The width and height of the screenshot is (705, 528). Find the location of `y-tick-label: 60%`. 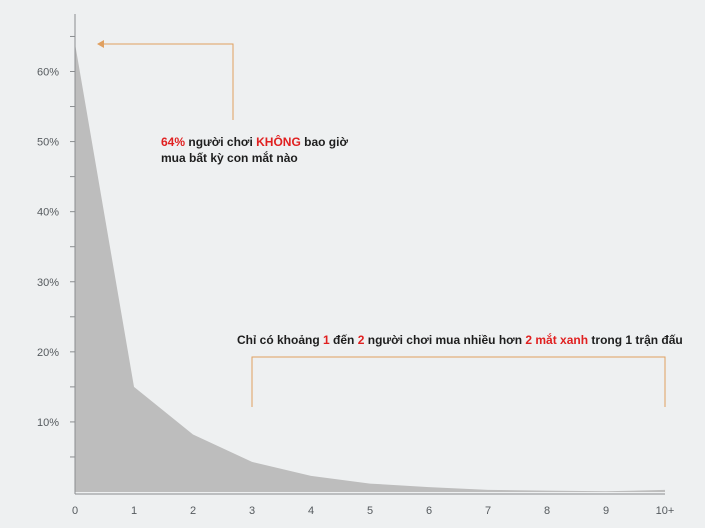

y-tick-label: 60% is located at coordinates (48, 73).